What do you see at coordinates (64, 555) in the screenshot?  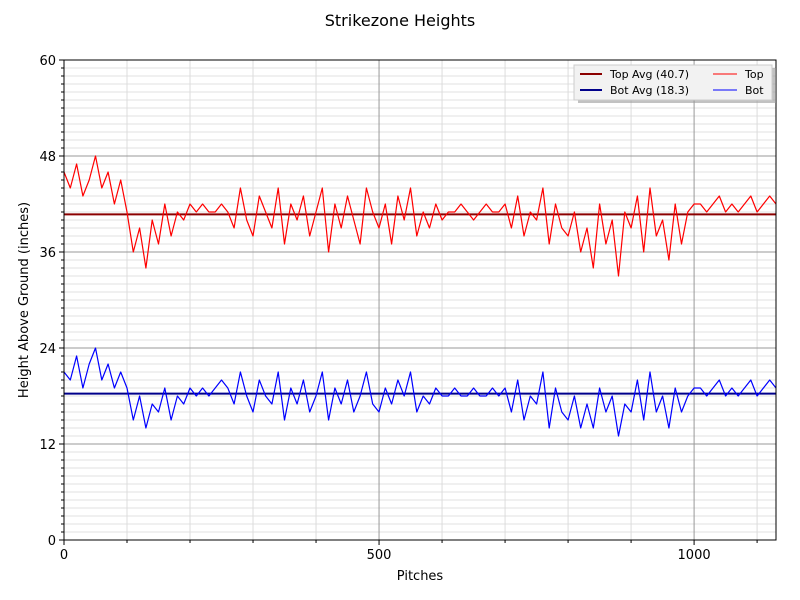 I see `x-tick-label: 0` at bounding box center [64, 555].